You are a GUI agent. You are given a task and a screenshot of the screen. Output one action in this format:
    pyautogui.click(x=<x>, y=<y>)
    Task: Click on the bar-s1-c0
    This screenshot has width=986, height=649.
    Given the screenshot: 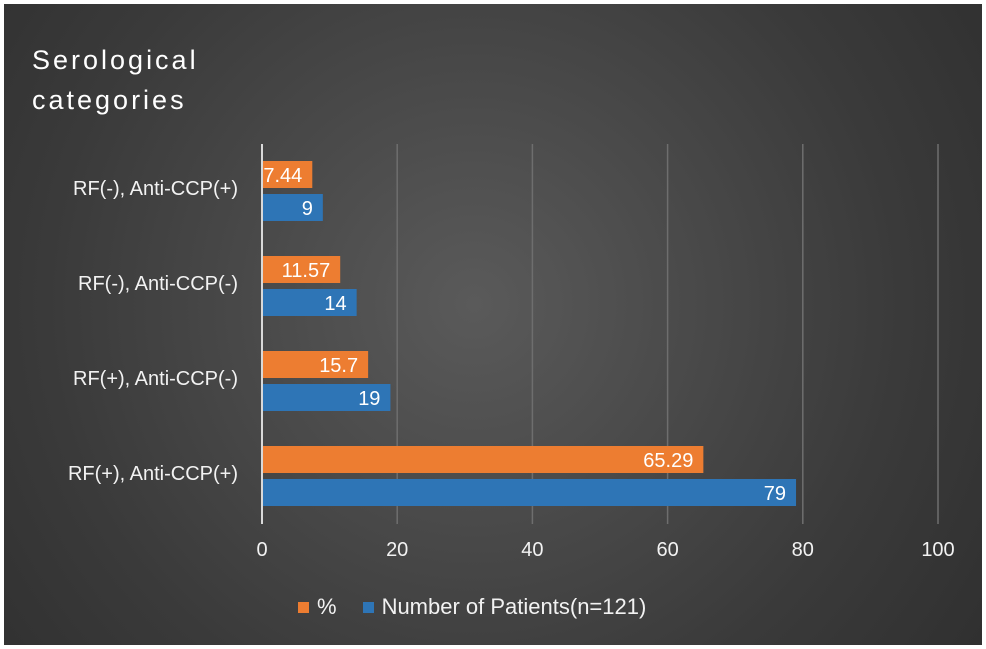 What is the action you would take?
    pyautogui.click(x=529, y=492)
    